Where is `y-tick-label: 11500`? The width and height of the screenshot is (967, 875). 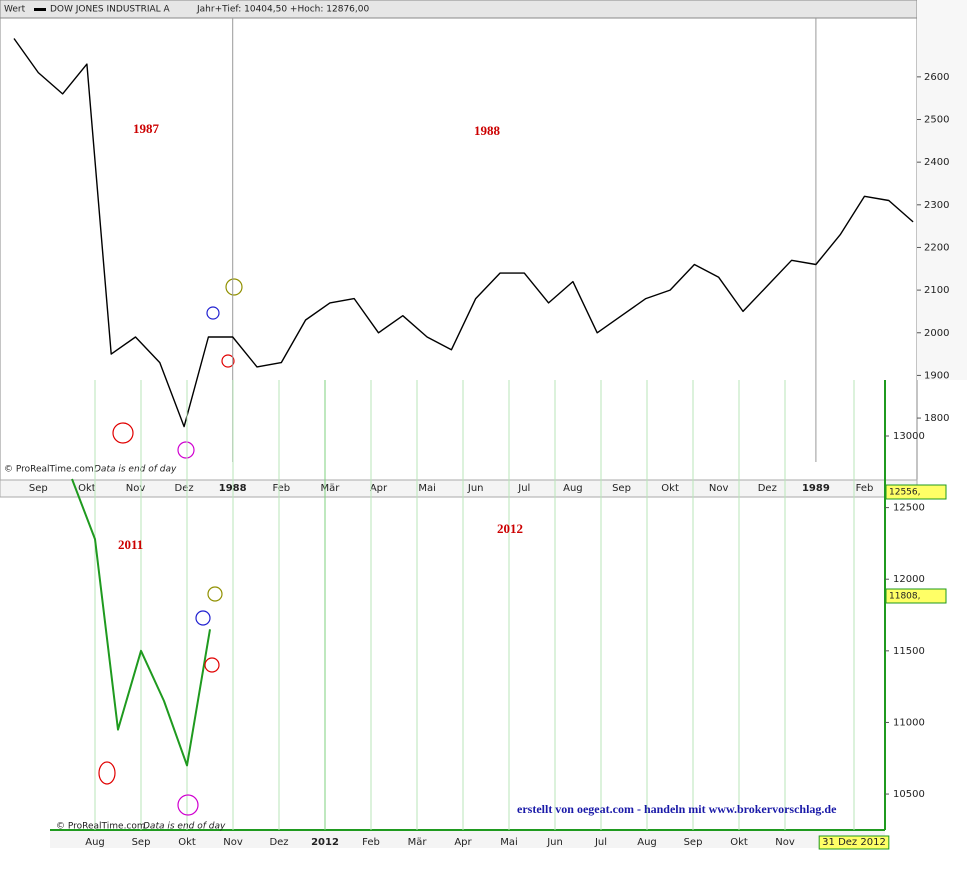
y-tick-label: 11500 is located at coordinates (909, 651).